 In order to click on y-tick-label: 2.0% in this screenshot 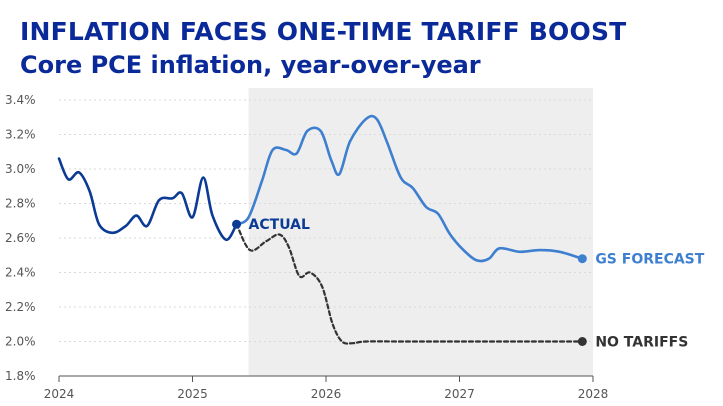, I will do `click(20, 342)`.